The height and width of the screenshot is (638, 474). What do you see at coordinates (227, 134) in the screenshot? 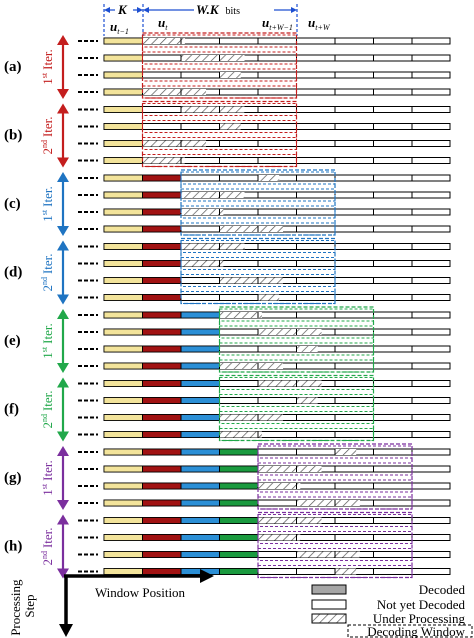
I see `panel-b: (b) 2ndIter.` at bounding box center [227, 134].